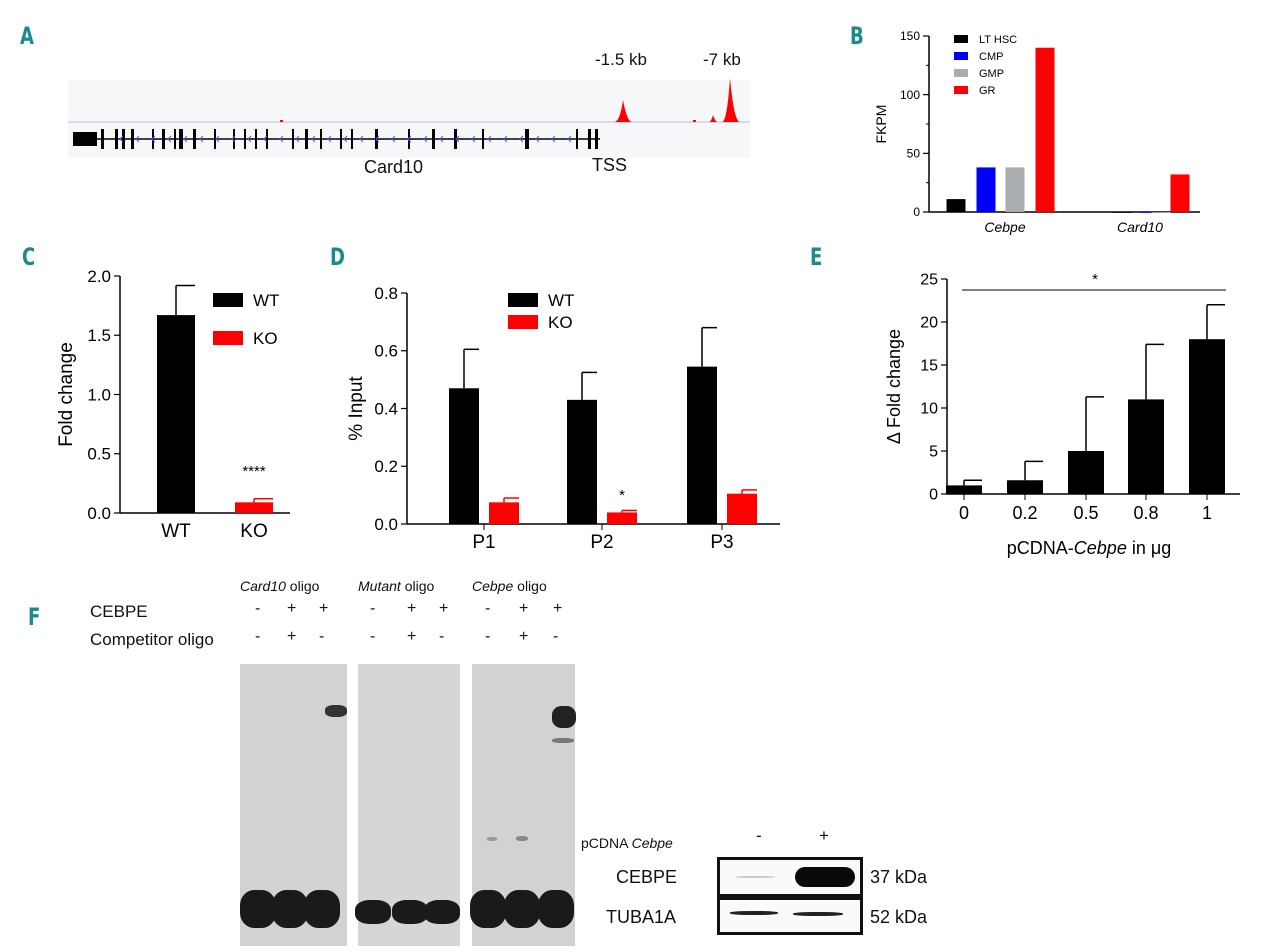  What do you see at coordinates (379, 586) in the screenshot?
I see `text-span: Mutant` at bounding box center [379, 586].